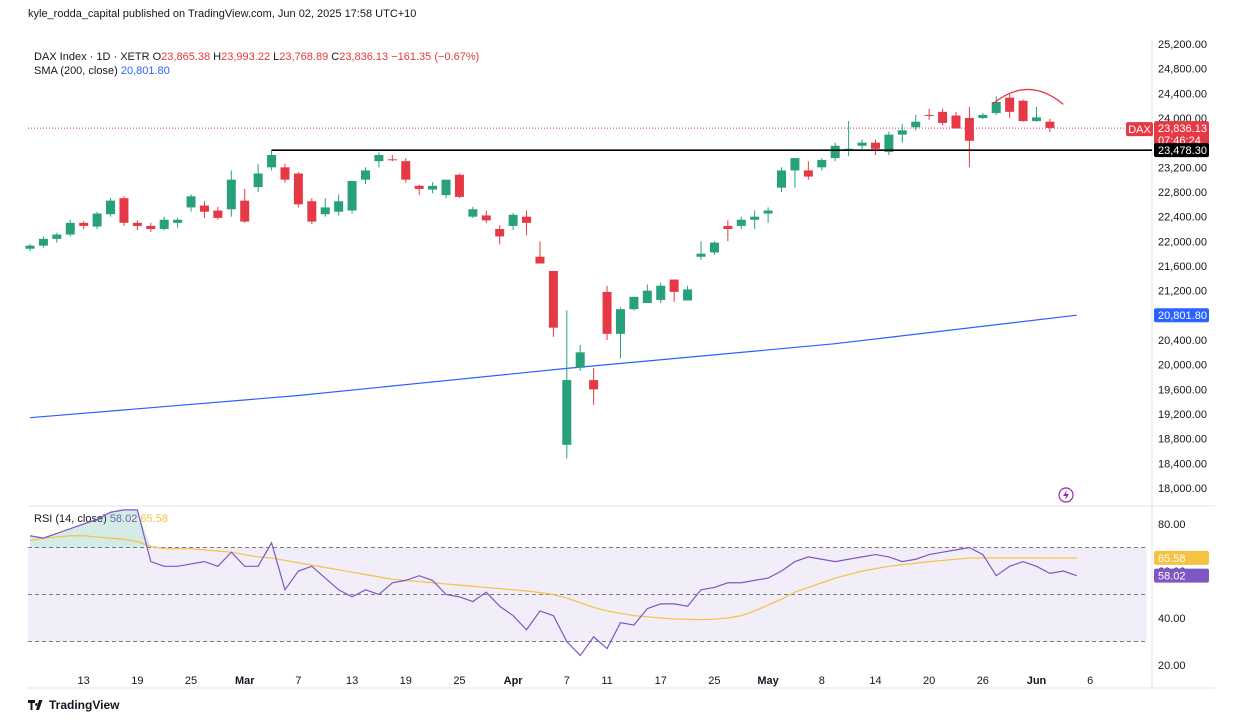  What do you see at coordinates (73, 705) in the screenshot?
I see `tradingview-brand: TradingView` at bounding box center [73, 705].